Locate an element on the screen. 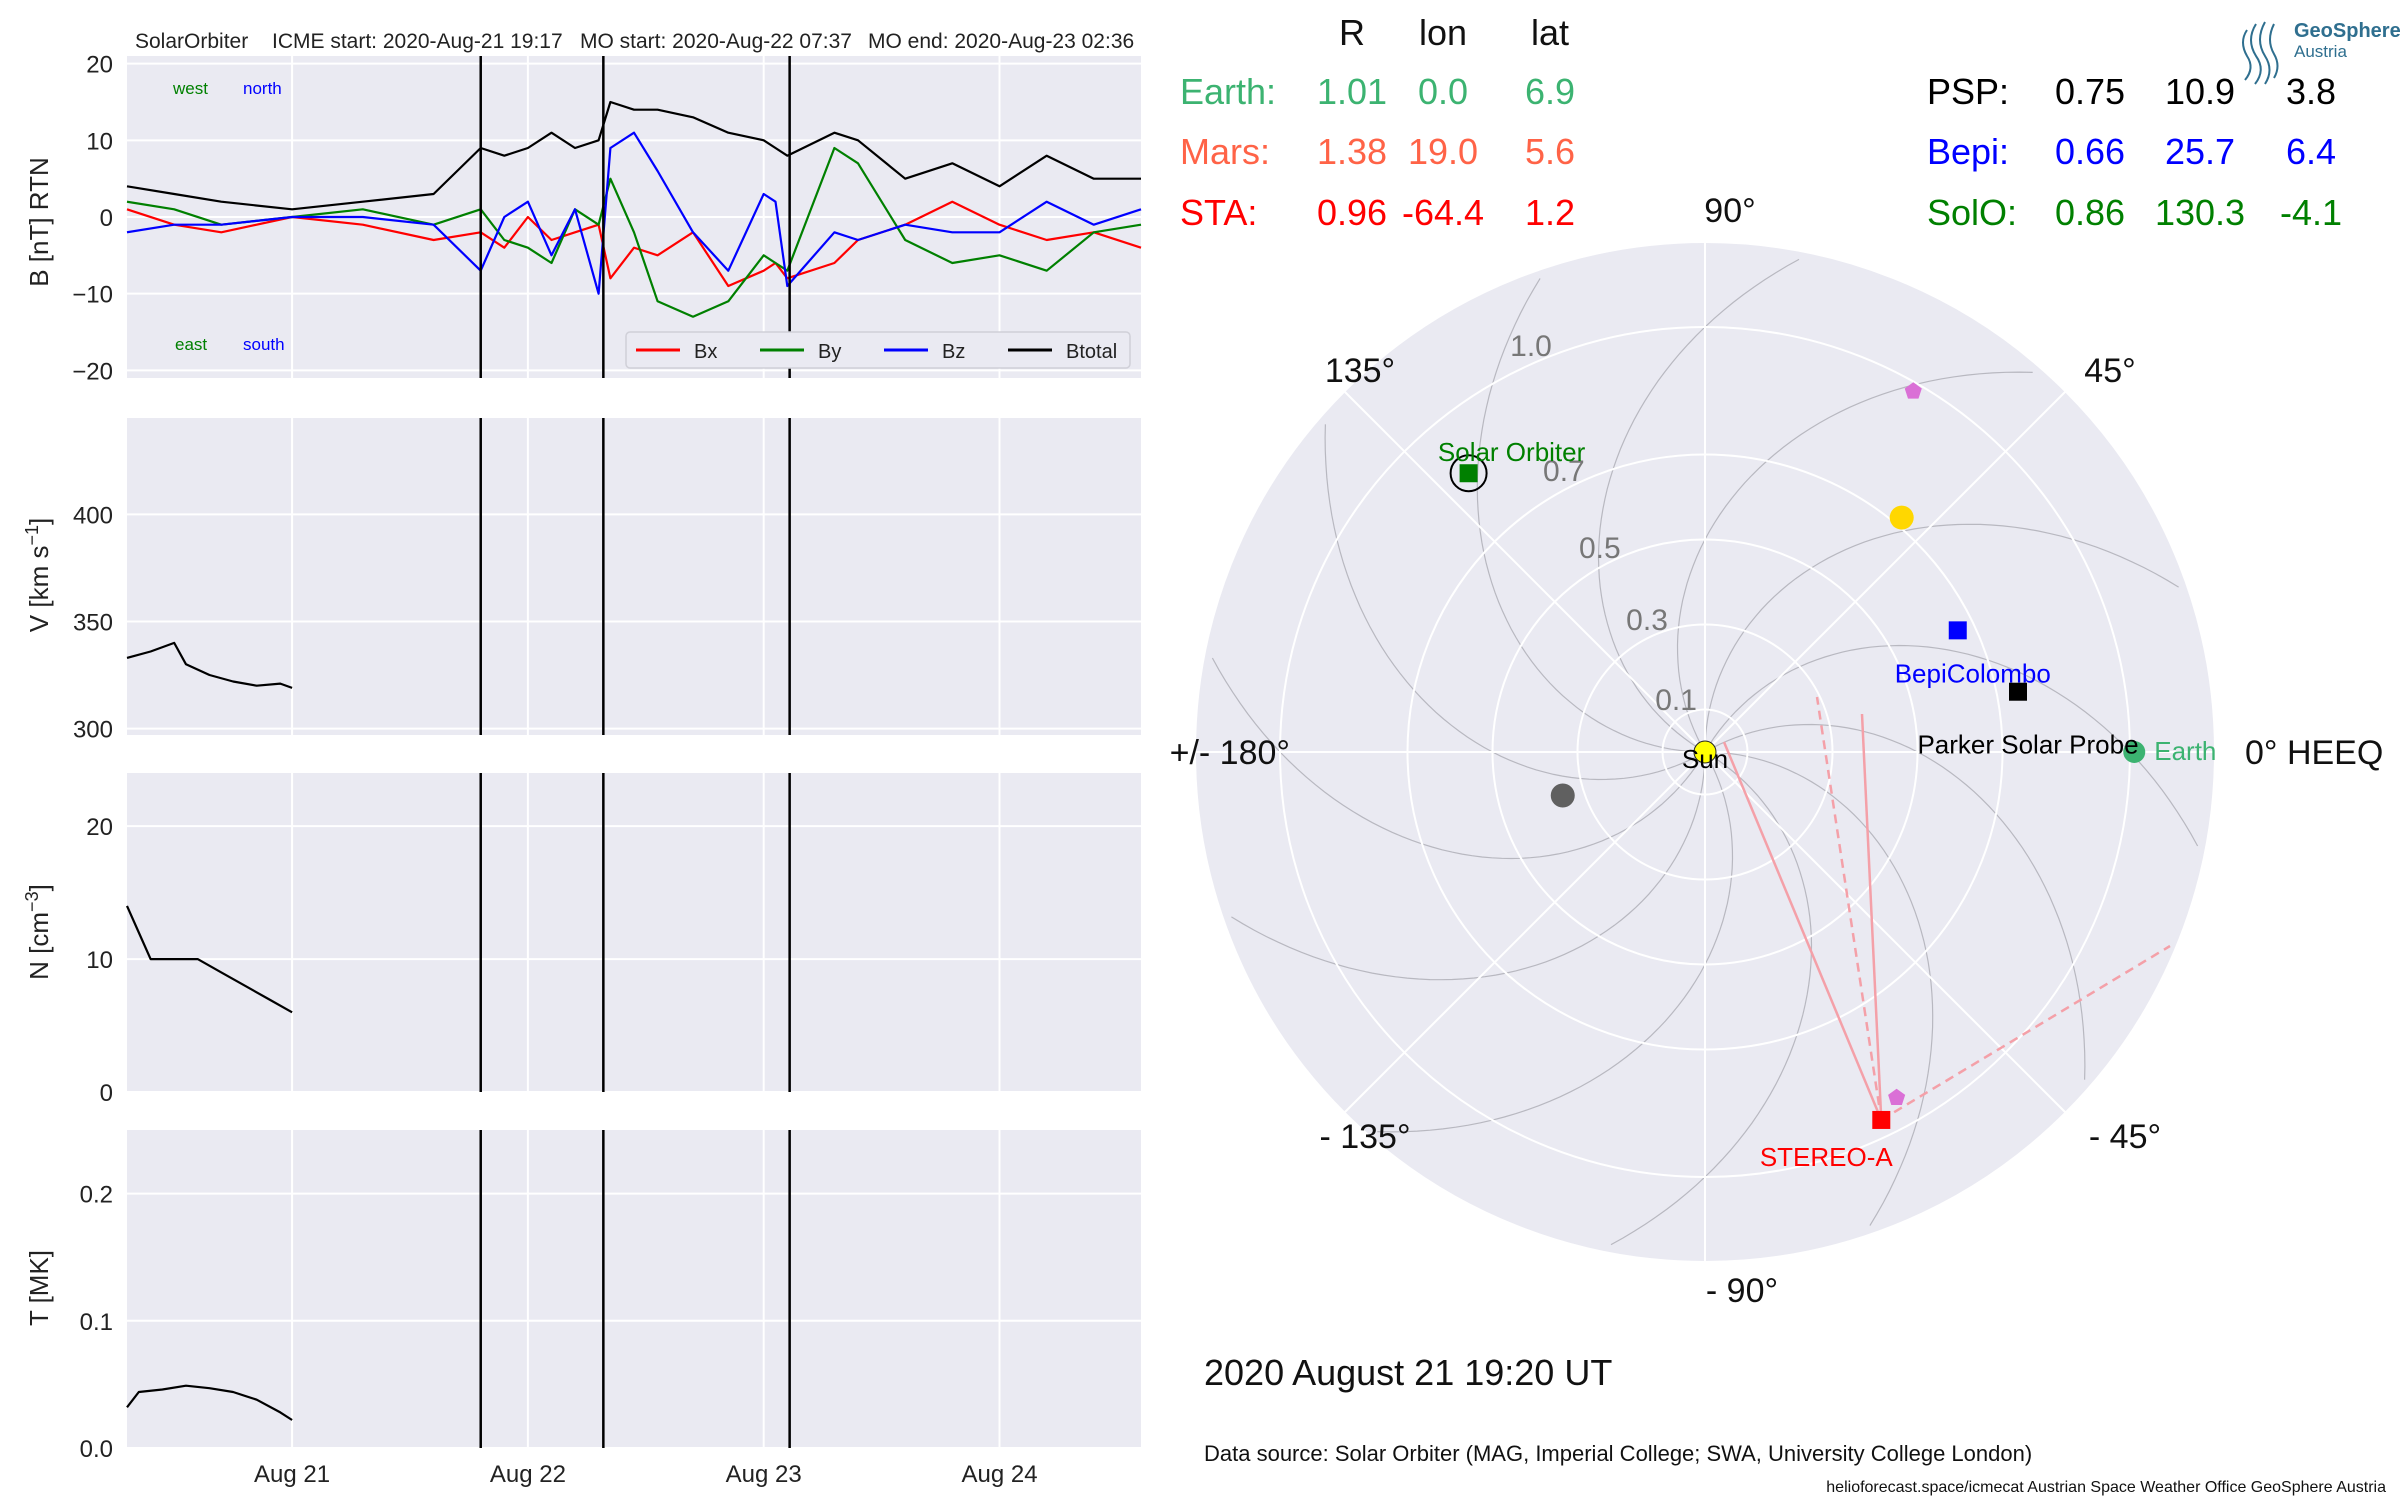 Image resolution: width=2400 pixels, height=1500 pixels. magnetic-field-panel: −20 −10 0 10 20 is located at coordinates (607, 218).